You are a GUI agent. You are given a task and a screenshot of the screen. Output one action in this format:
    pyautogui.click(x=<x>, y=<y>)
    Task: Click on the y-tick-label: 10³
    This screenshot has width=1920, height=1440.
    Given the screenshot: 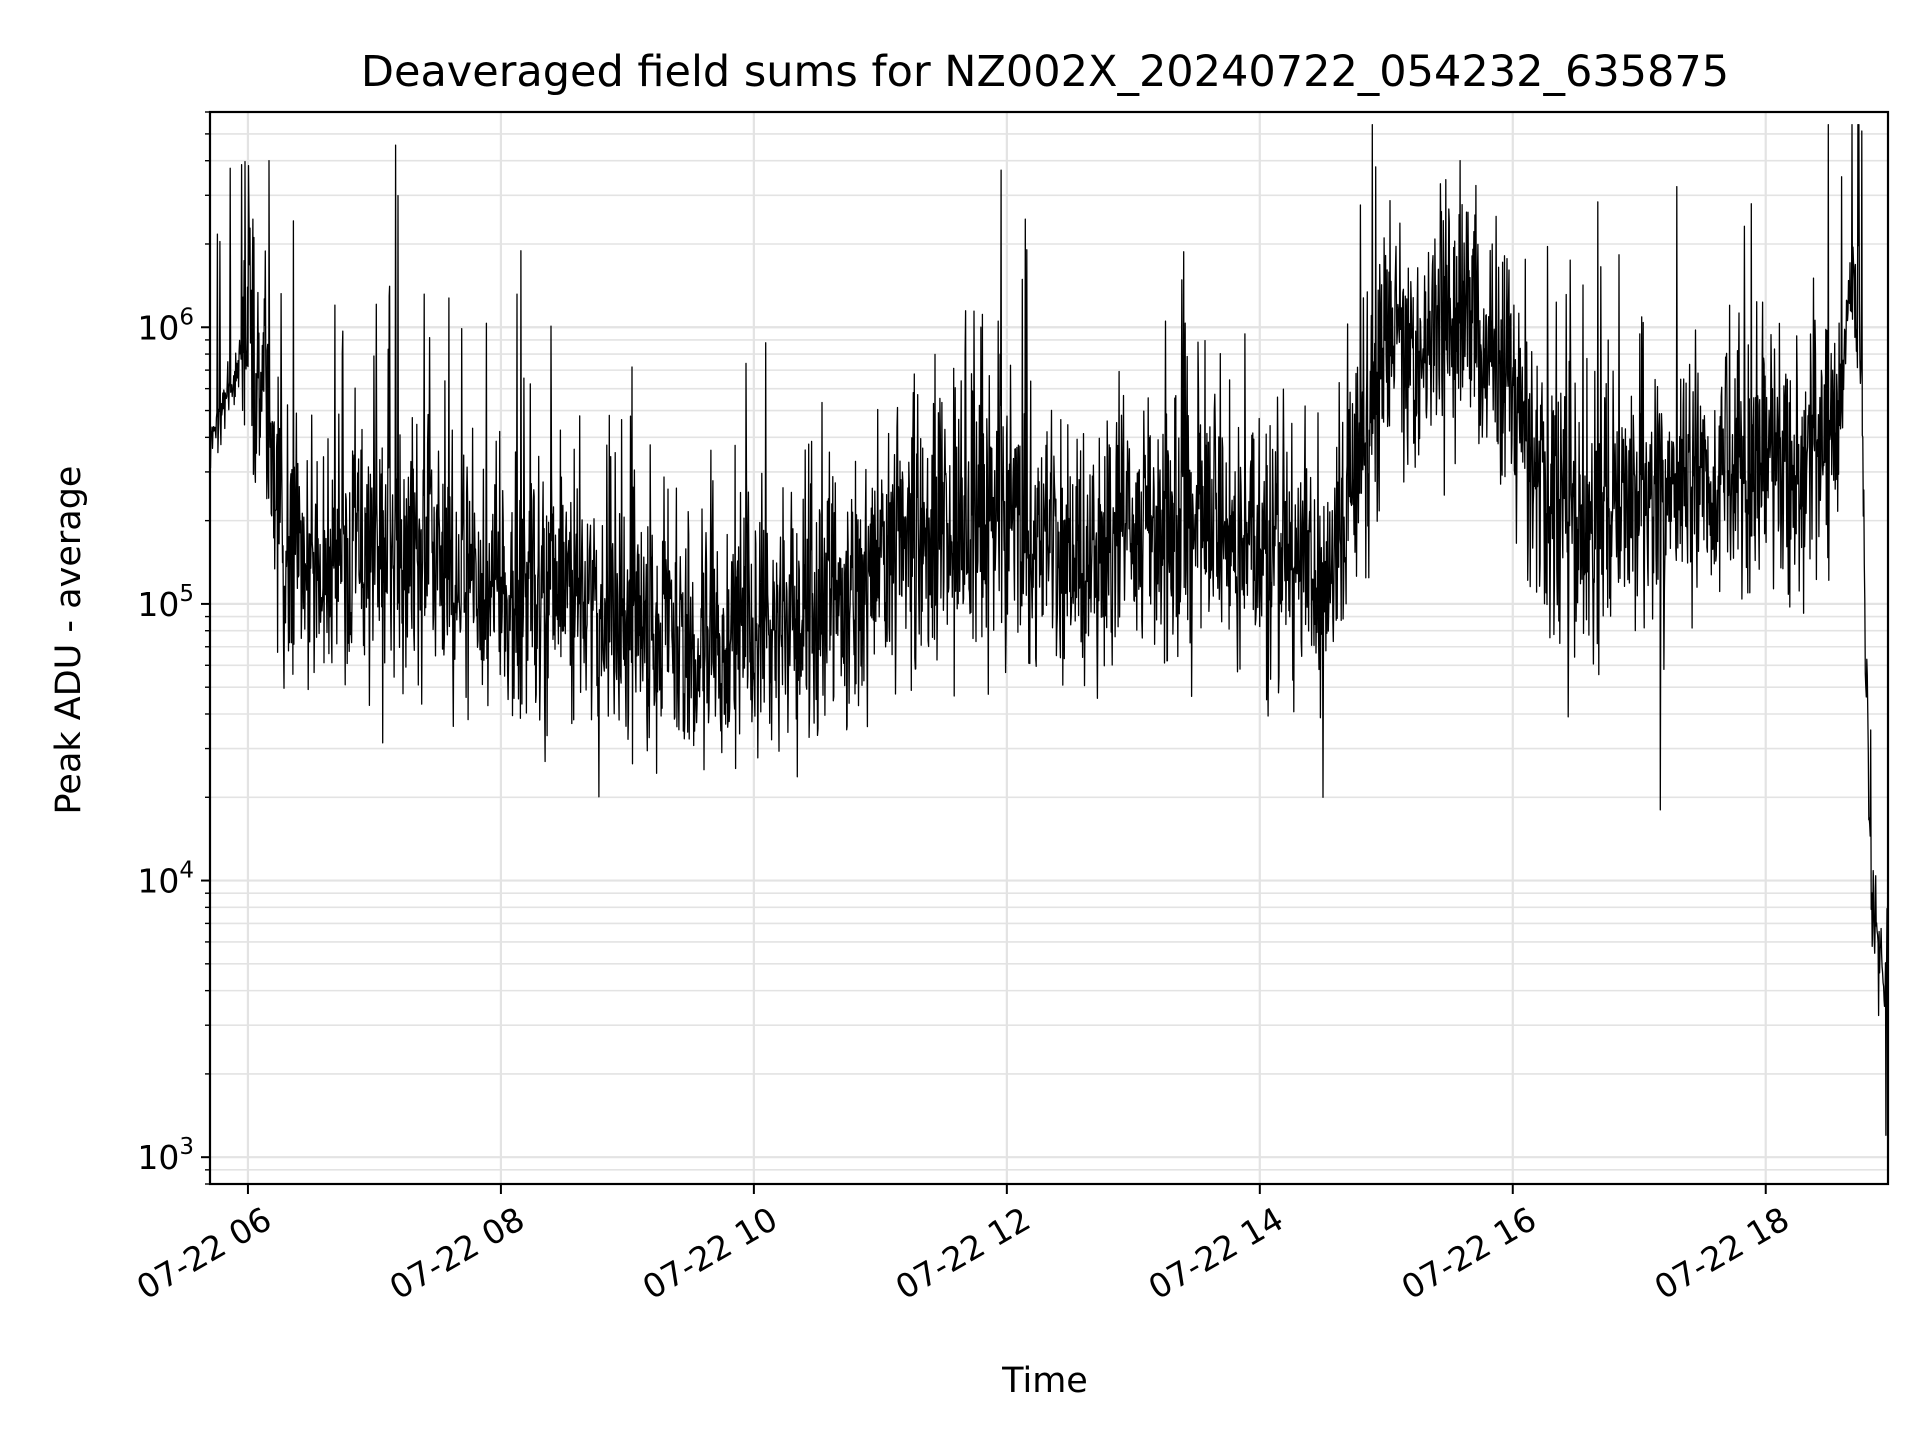 What is the action you would take?
    pyautogui.click(x=165, y=1155)
    